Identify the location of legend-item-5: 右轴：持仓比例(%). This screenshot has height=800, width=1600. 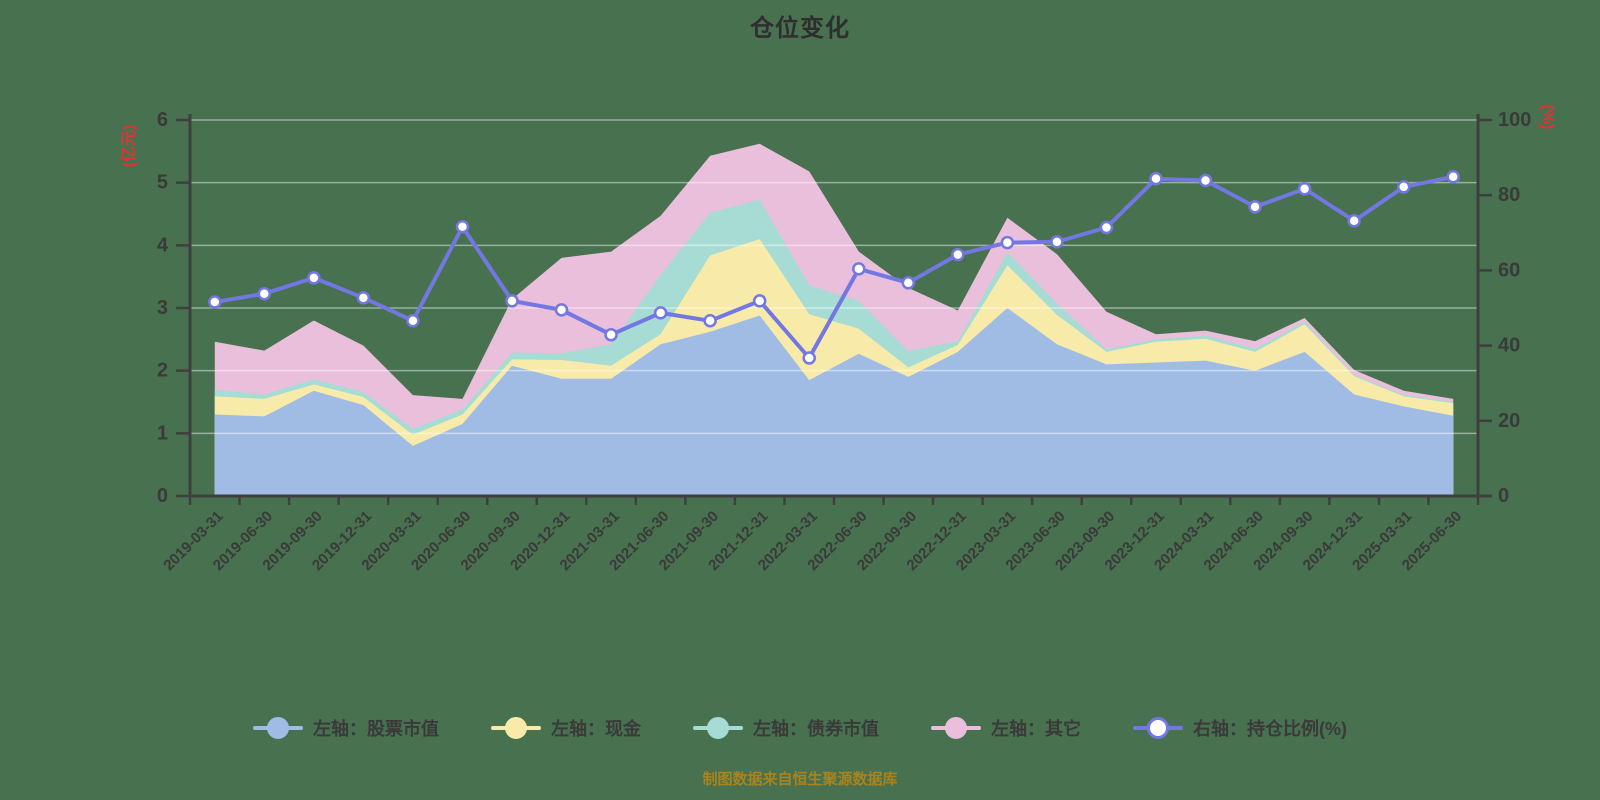
(1240, 728).